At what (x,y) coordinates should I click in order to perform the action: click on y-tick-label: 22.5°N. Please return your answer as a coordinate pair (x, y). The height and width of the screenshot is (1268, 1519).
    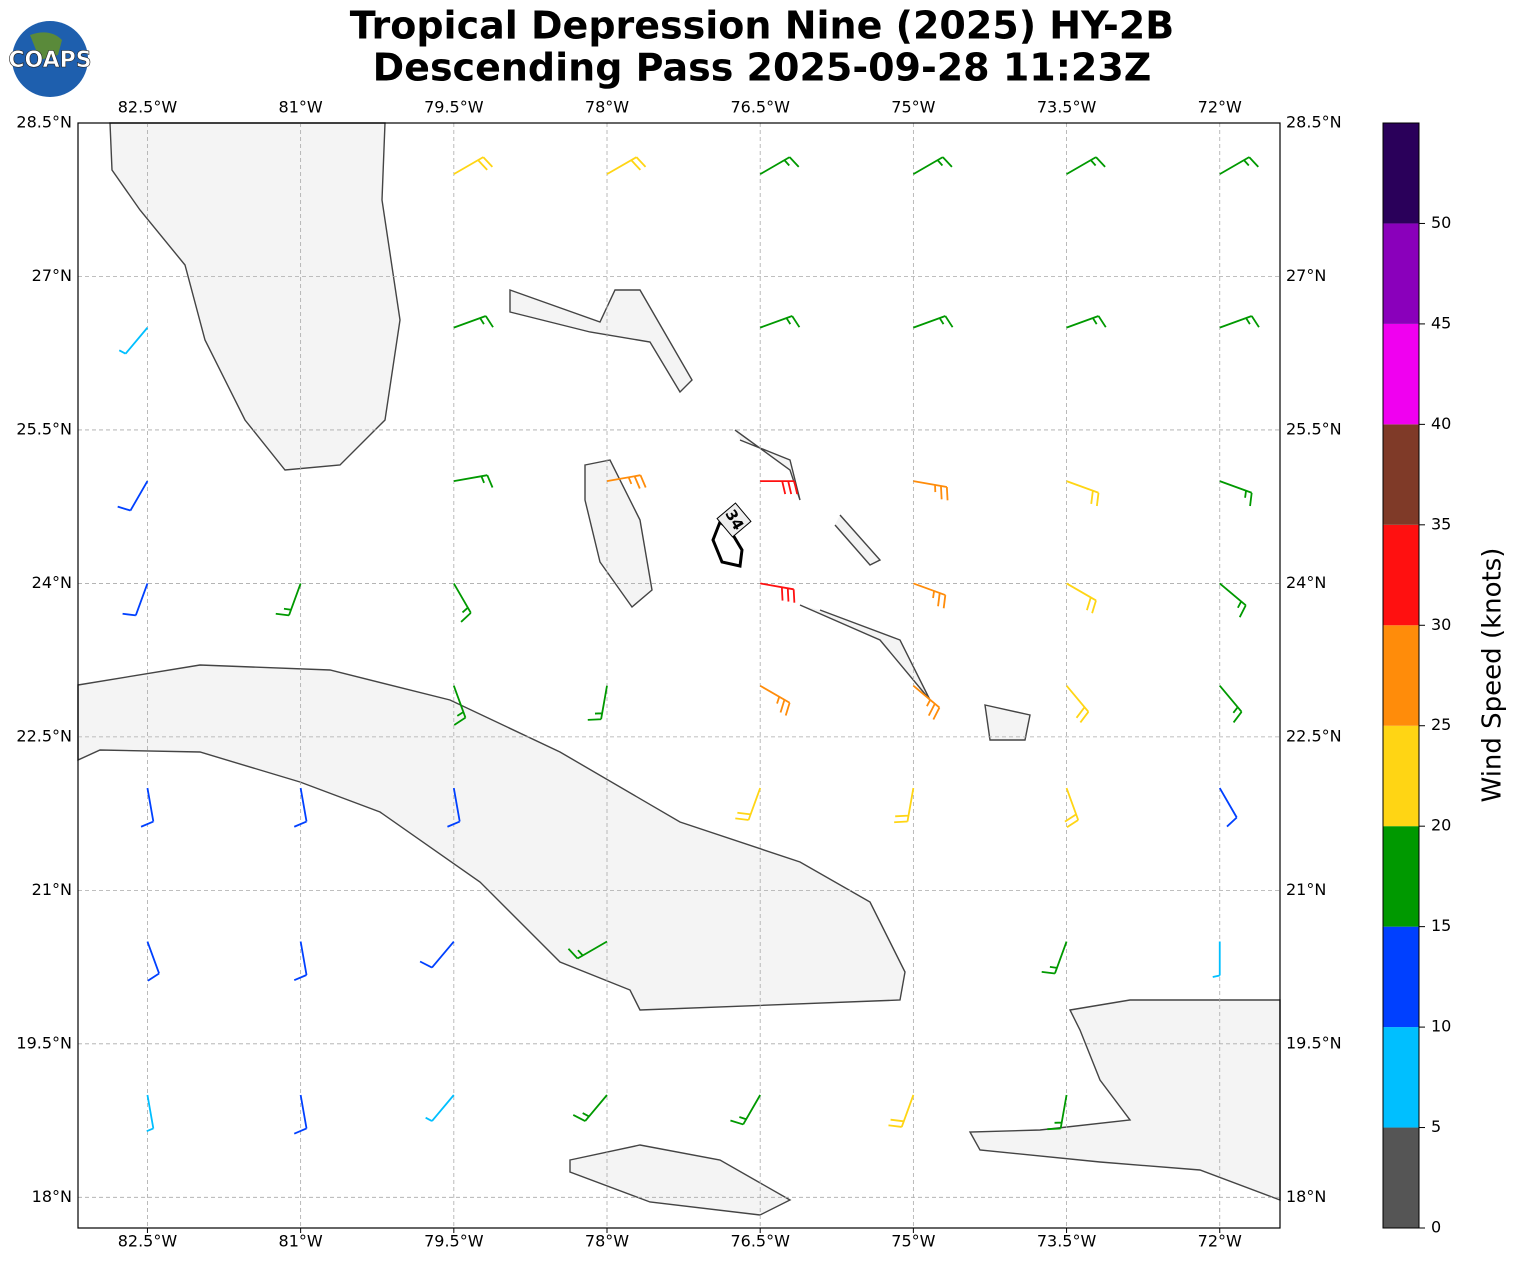
    Looking at the image, I should click on (1314, 735).